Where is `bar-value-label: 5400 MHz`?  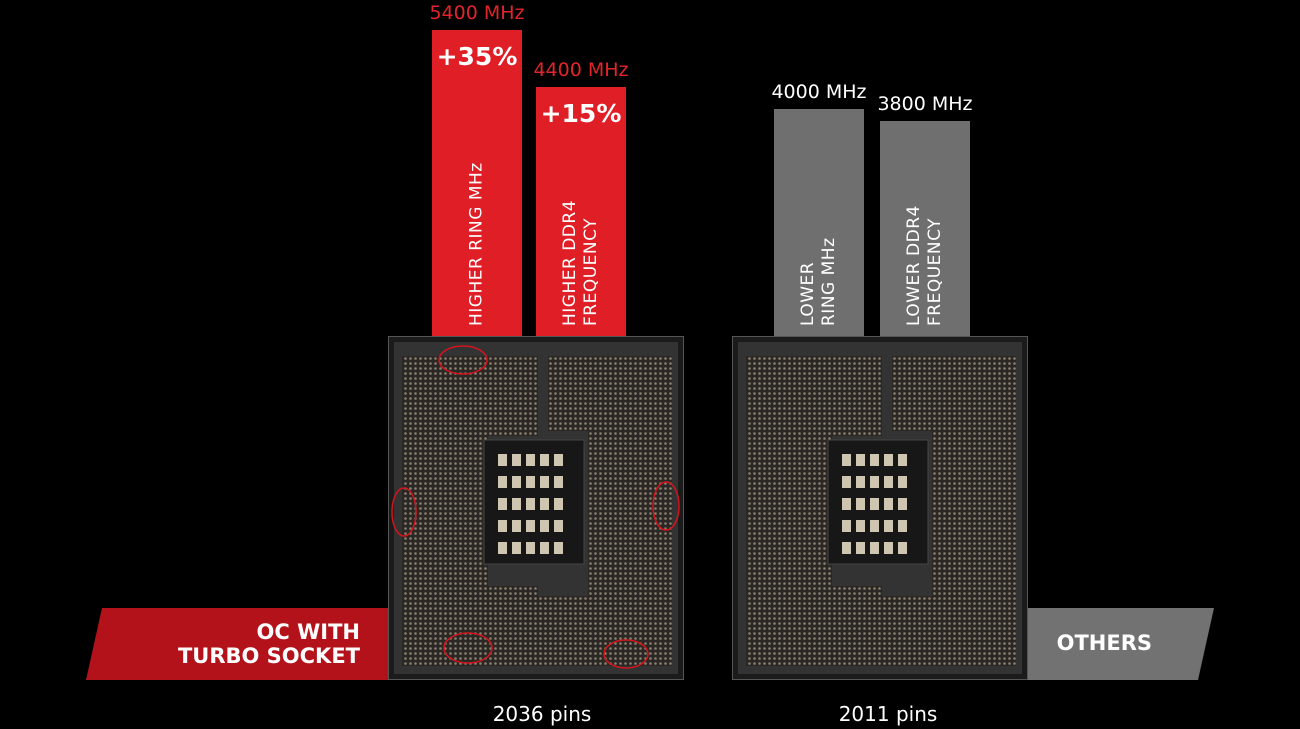 bar-value-label: 5400 MHz is located at coordinates (477, 13).